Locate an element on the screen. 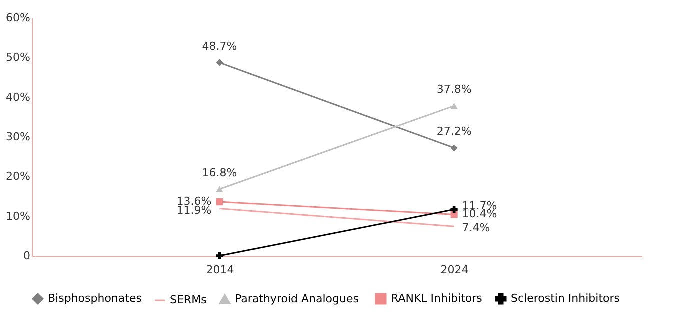 The image size is (674, 328). x-tick-label: 2014 is located at coordinates (220, 270).